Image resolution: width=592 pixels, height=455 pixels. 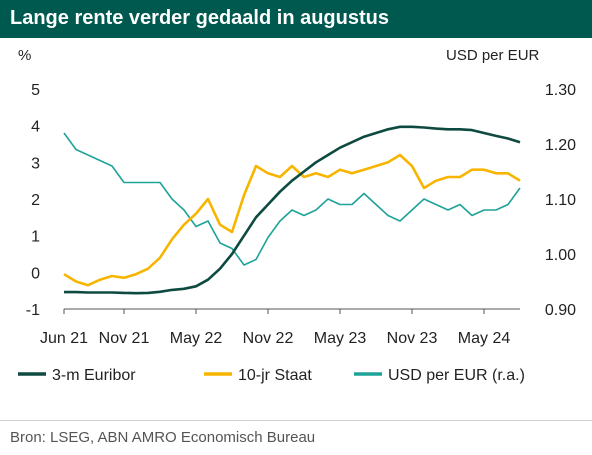 What do you see at coordinates (275, 375) in the screenshot?
I see `legend-label: 10-jr Staat` at bounding box center [275, 375].